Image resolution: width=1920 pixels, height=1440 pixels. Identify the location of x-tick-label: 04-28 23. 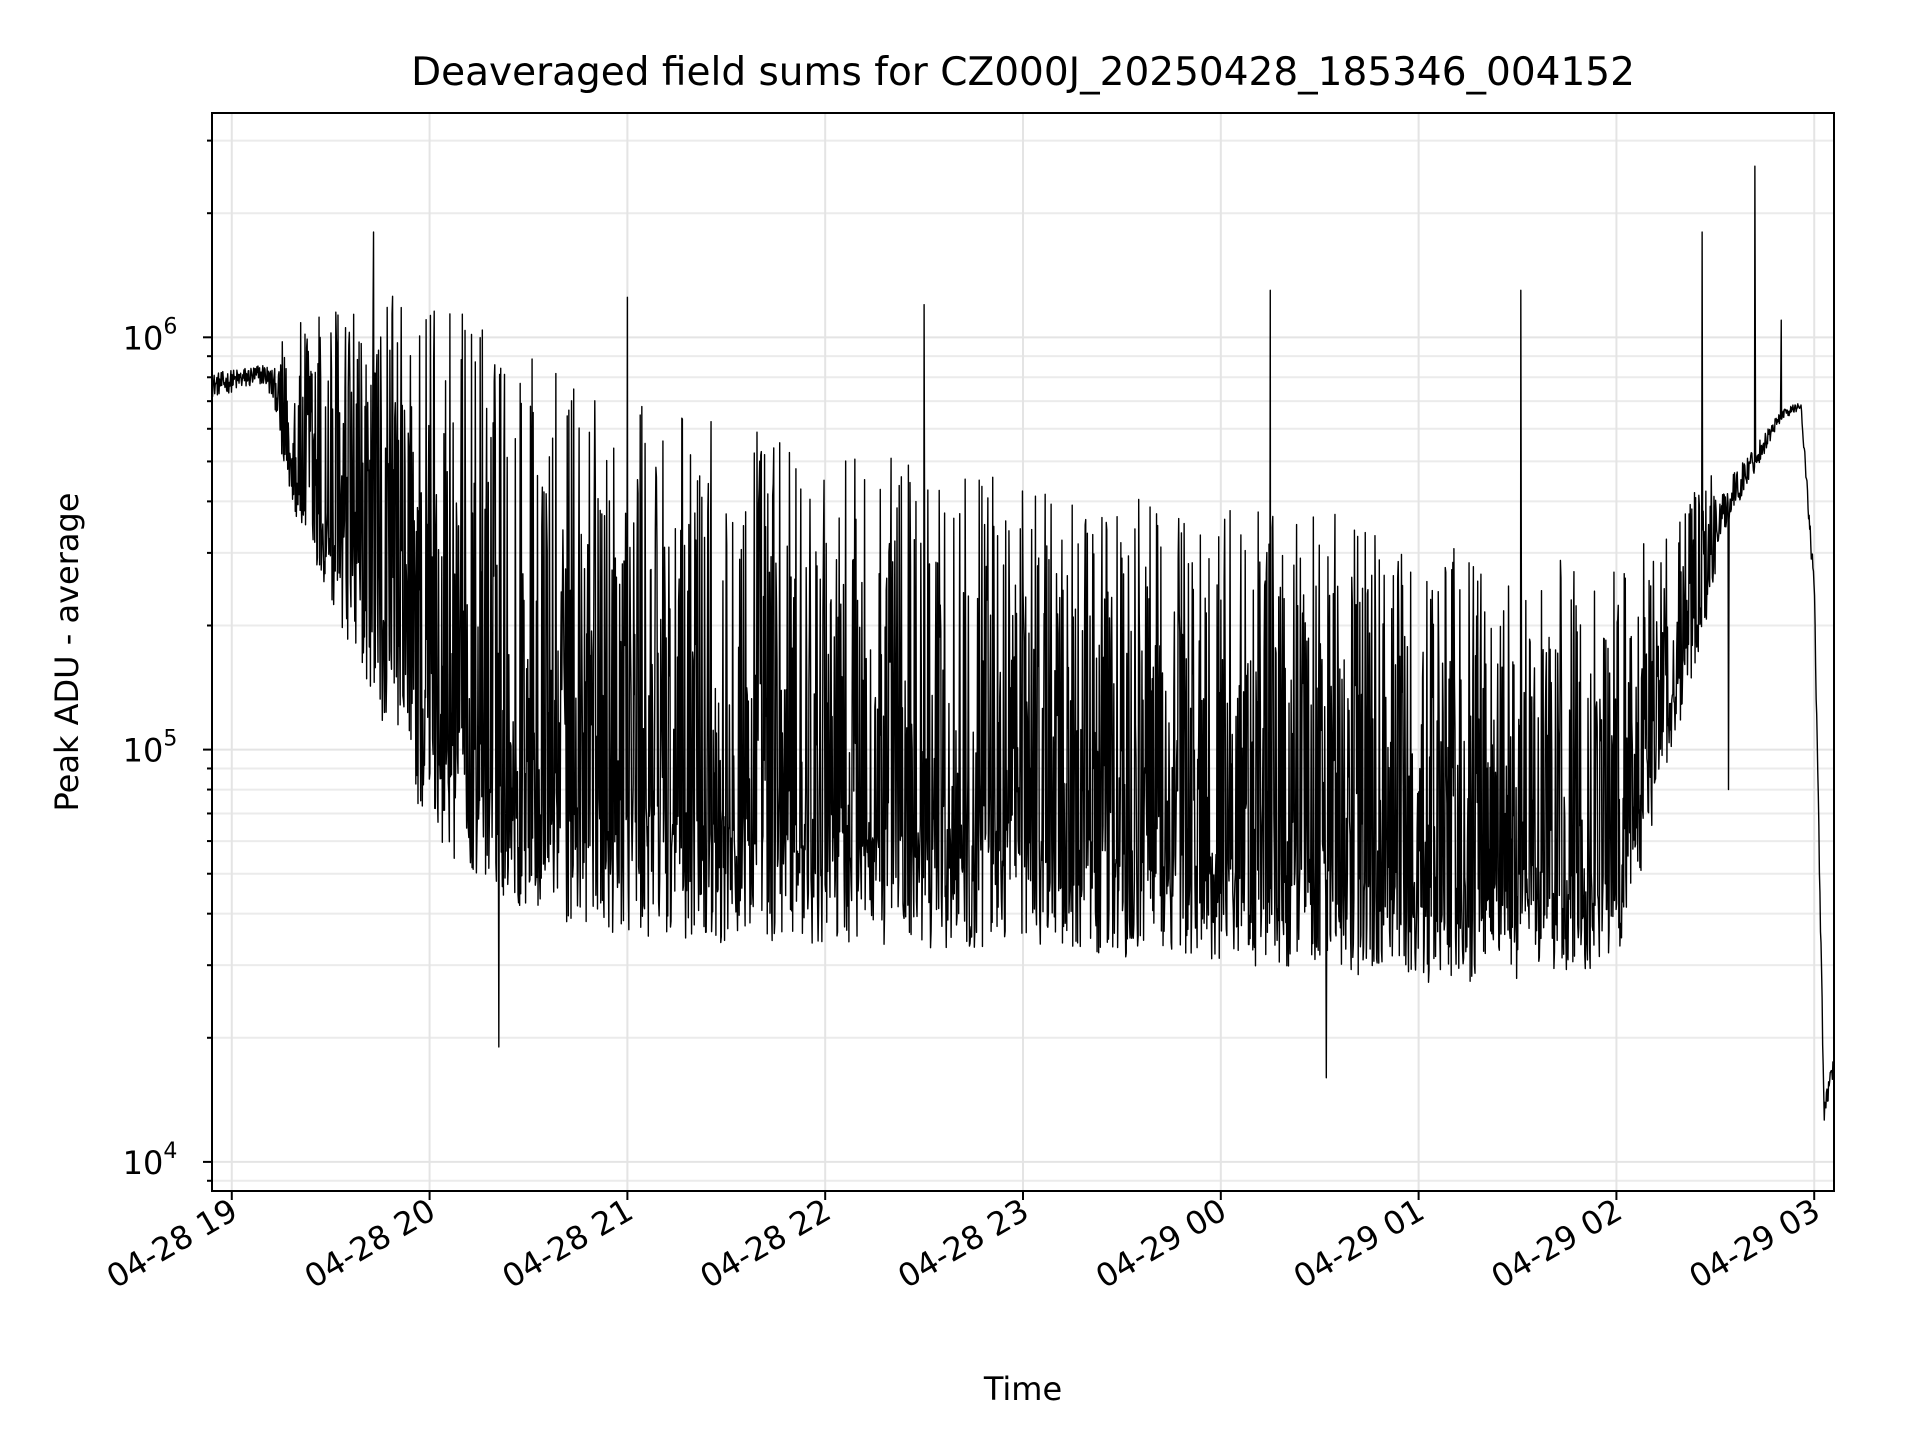
(963, 1243).